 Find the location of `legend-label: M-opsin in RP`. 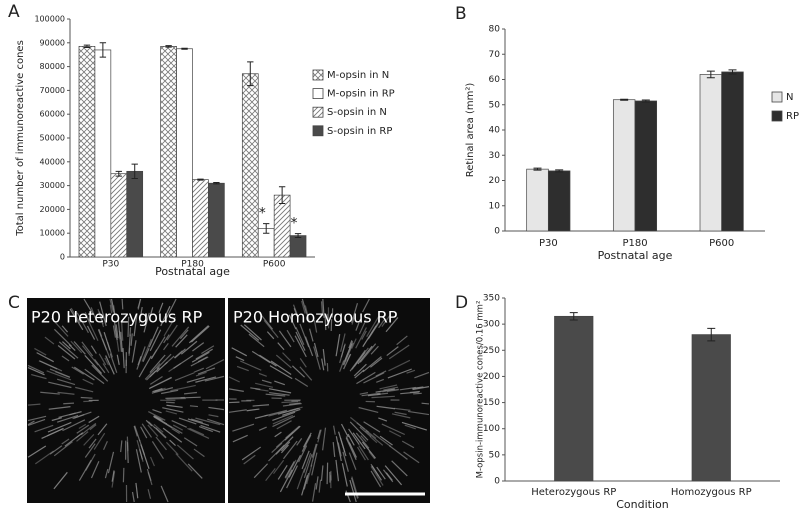

legend-label: M-opsin in RP is located at coordinates (361, 94).